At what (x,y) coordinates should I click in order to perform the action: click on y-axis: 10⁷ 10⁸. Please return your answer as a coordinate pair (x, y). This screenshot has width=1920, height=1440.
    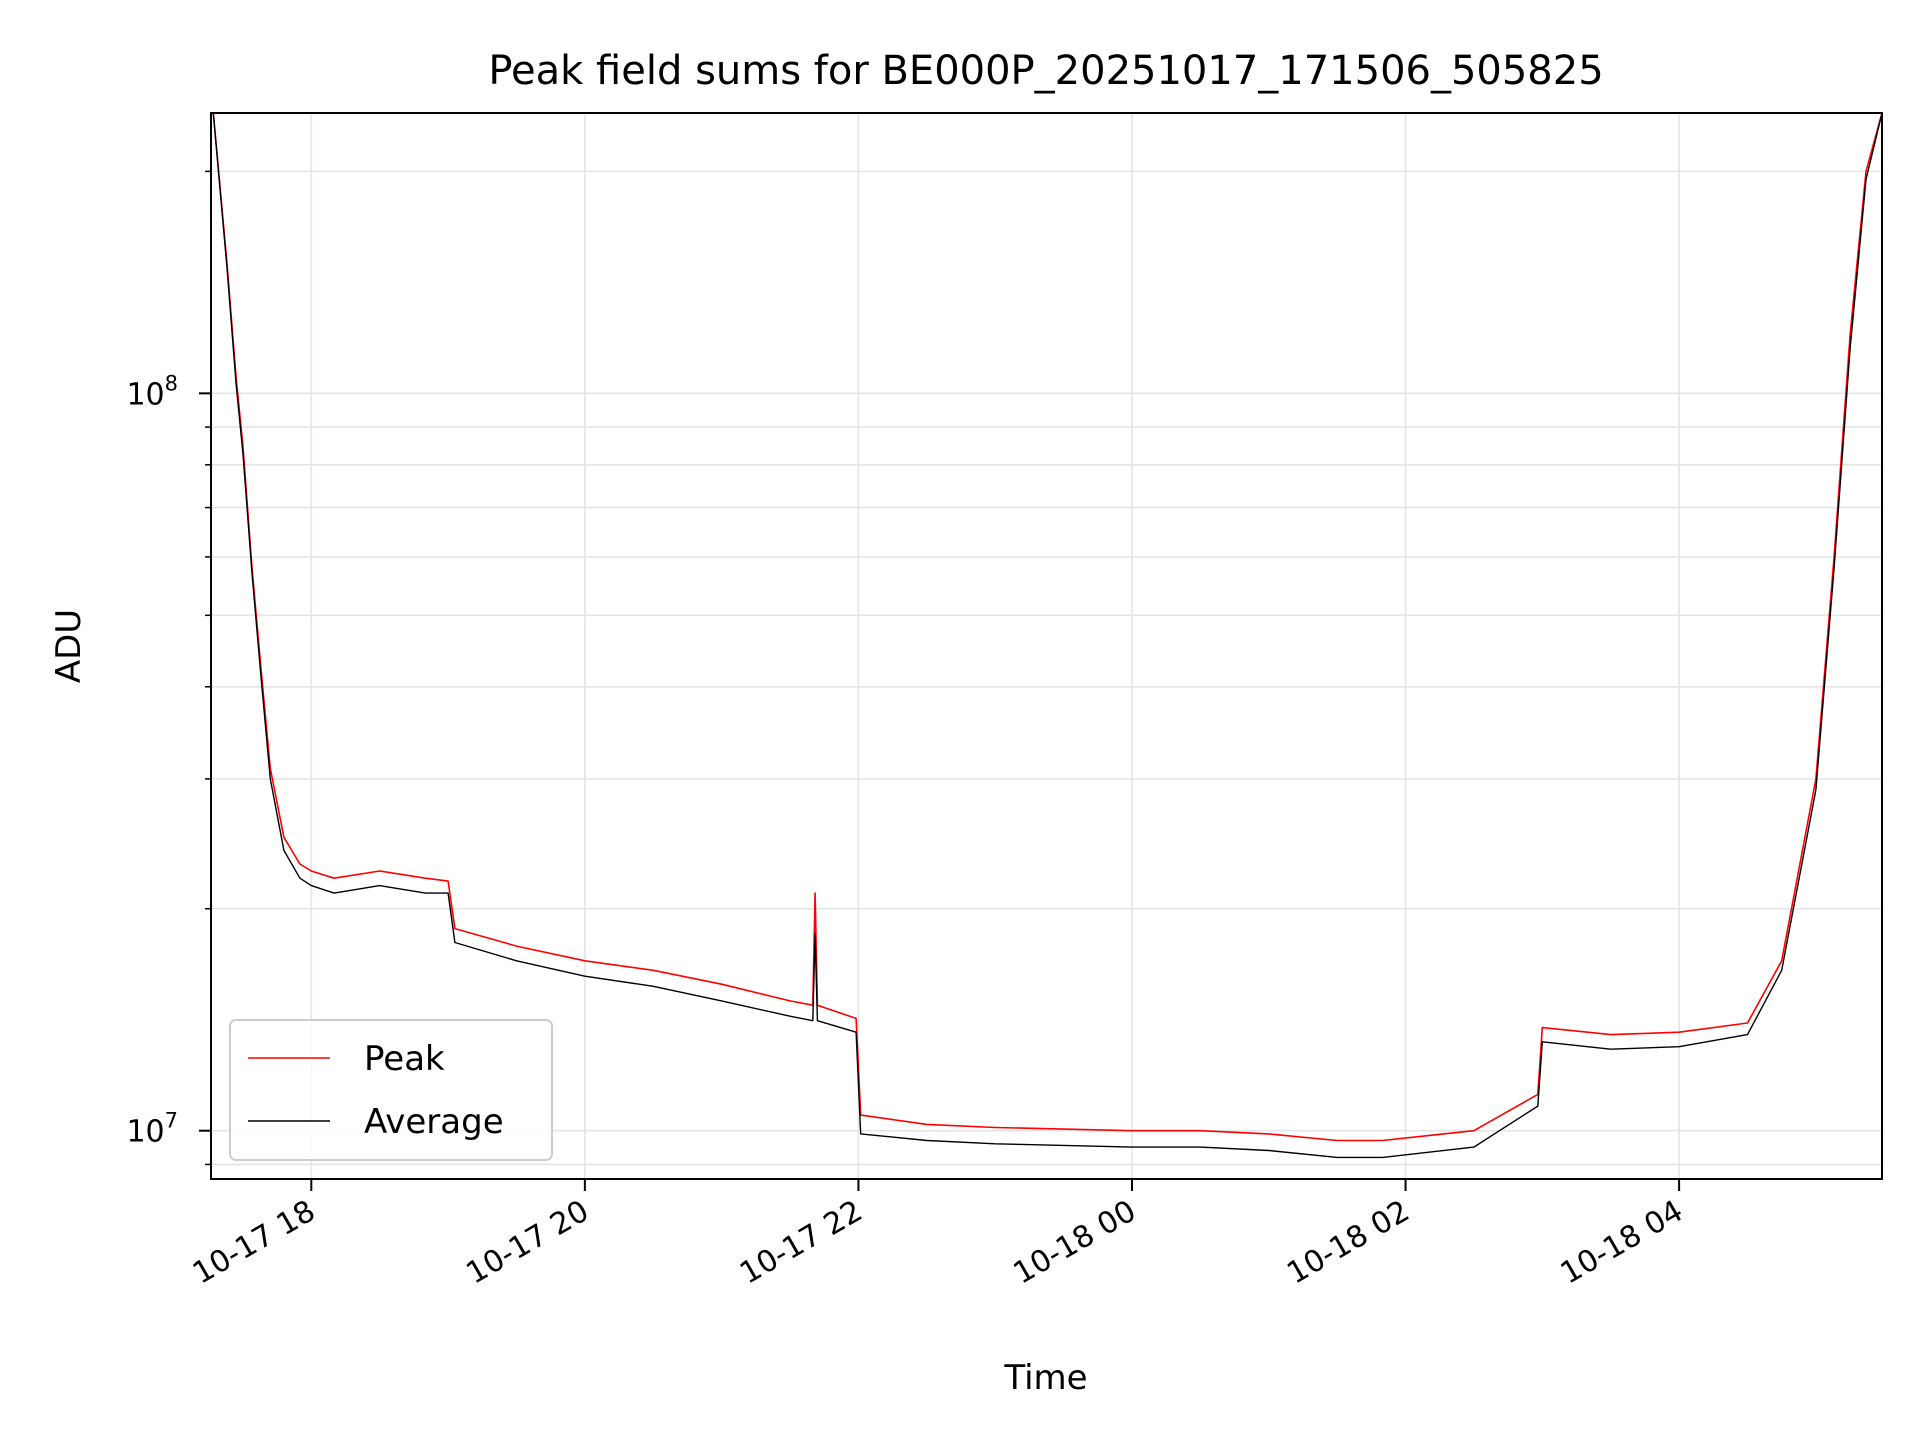
    Looking at the image, I should click on (168, 668).